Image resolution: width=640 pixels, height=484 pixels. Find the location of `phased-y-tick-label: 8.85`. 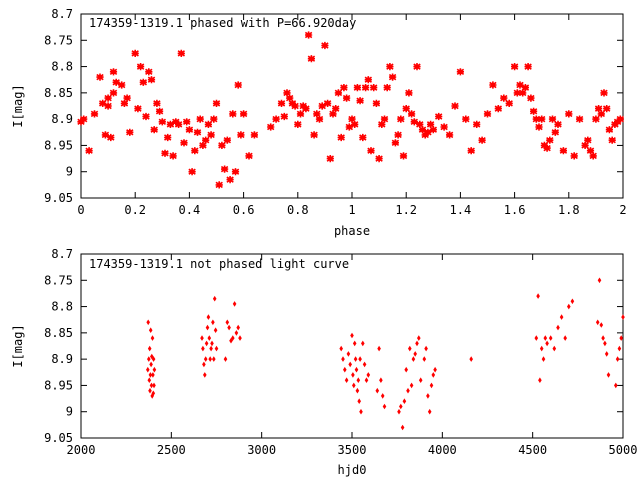

phased-y-tick-label: 8.85 is located at coordinates (58, 93).